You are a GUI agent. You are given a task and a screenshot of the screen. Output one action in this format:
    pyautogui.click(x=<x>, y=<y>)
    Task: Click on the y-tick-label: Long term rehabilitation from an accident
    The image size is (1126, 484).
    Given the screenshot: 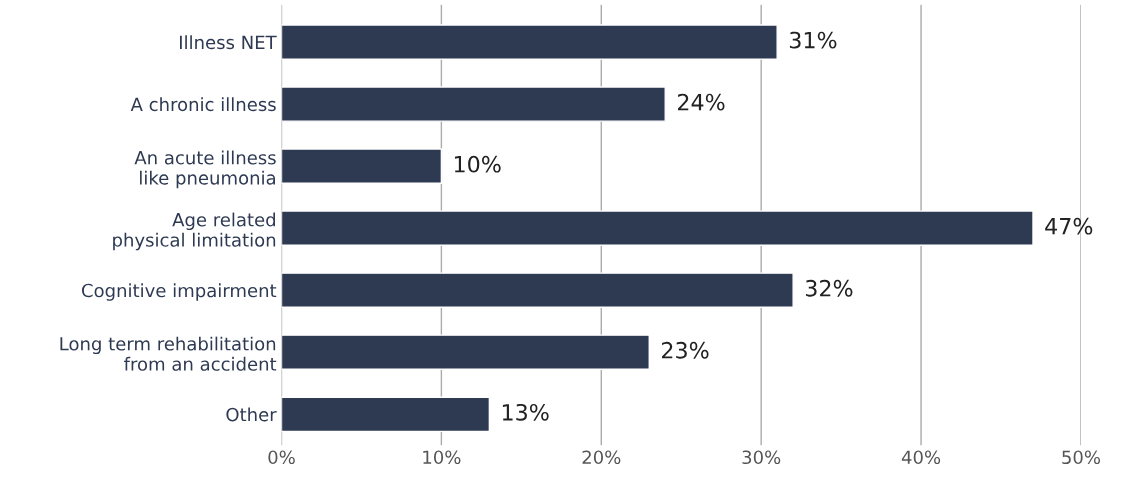 What is the action you would take?
    pyautogui.click(x=168, y=353)
    